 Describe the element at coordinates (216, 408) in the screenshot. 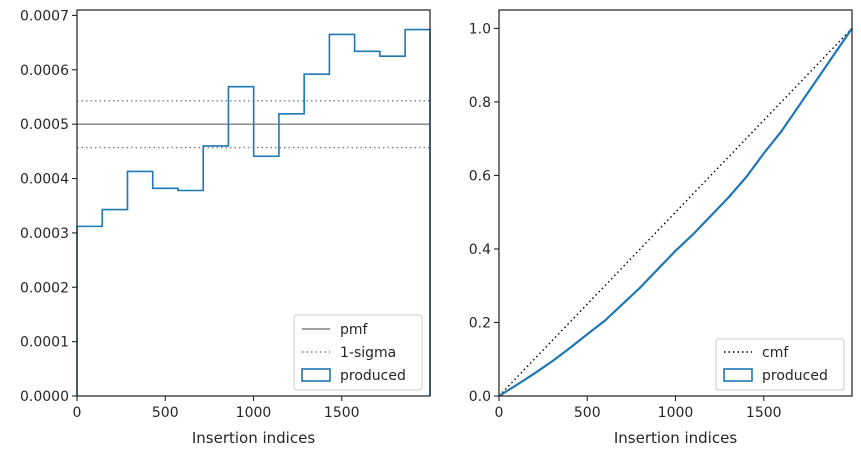

I see `left-x-ticks: 0 500 1000 1500` at that location.